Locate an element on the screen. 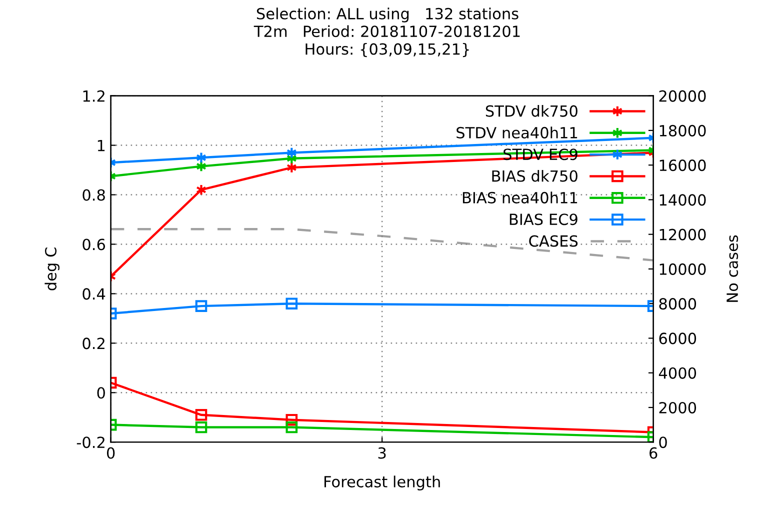 This screenshot has width=775, height=507. x-axis-title: Forecast length is located at coordinates (382, 483).